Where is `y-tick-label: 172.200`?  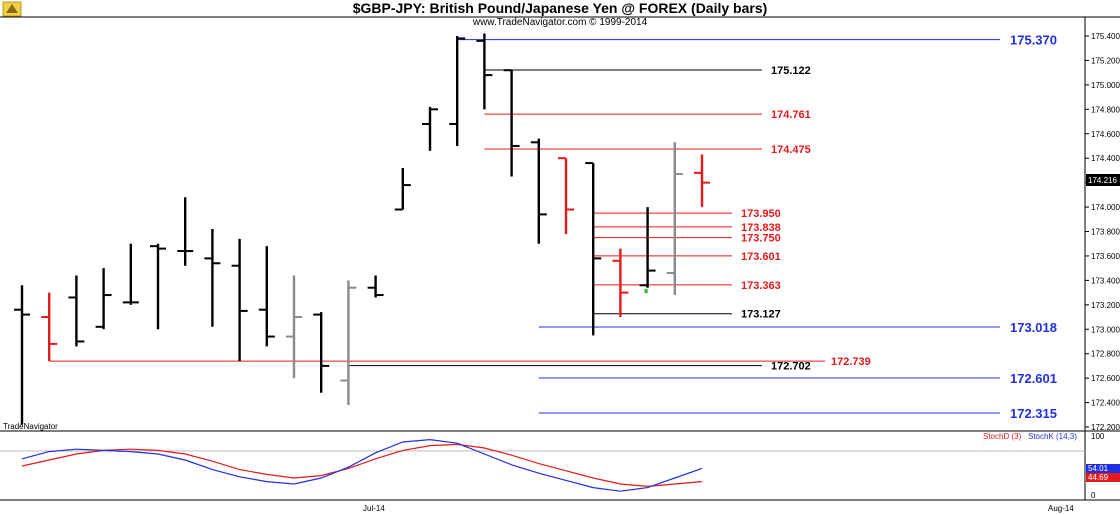
y-tick-label: 172.200 is located at coordinates (1105, 427).